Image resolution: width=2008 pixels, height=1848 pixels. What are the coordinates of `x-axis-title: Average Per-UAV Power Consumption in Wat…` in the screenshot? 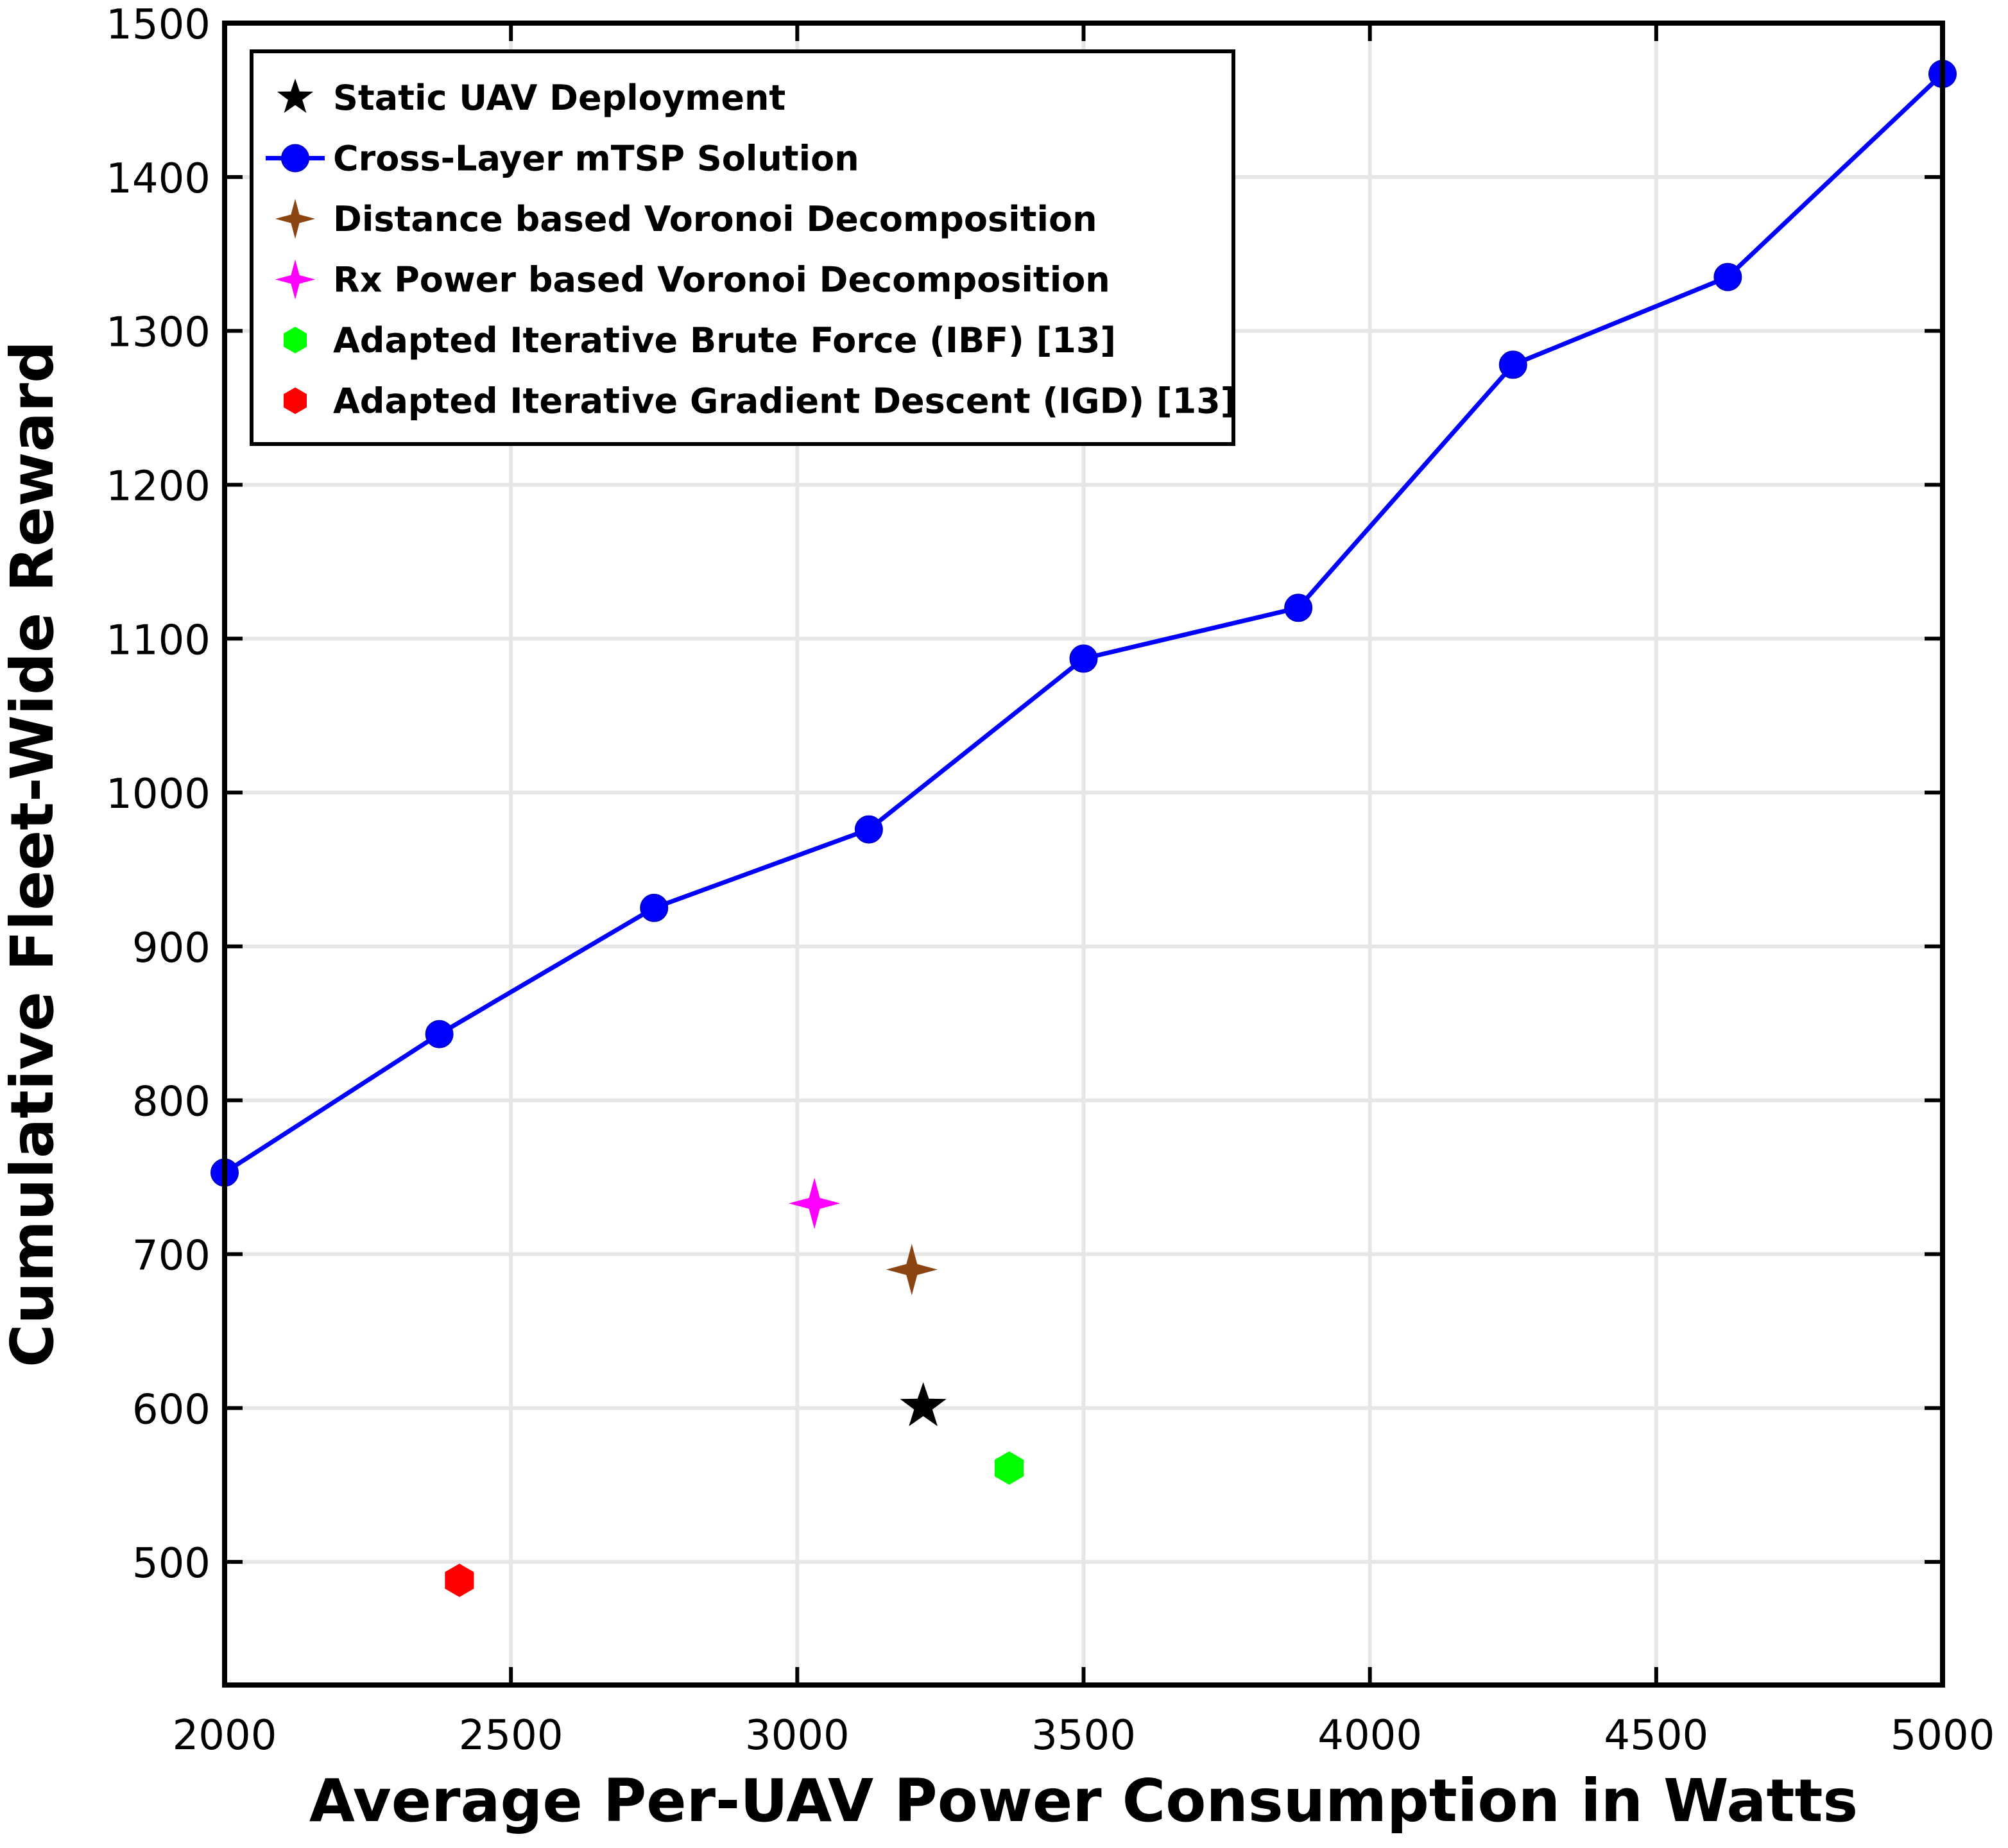 It's located at (1084, 1801).